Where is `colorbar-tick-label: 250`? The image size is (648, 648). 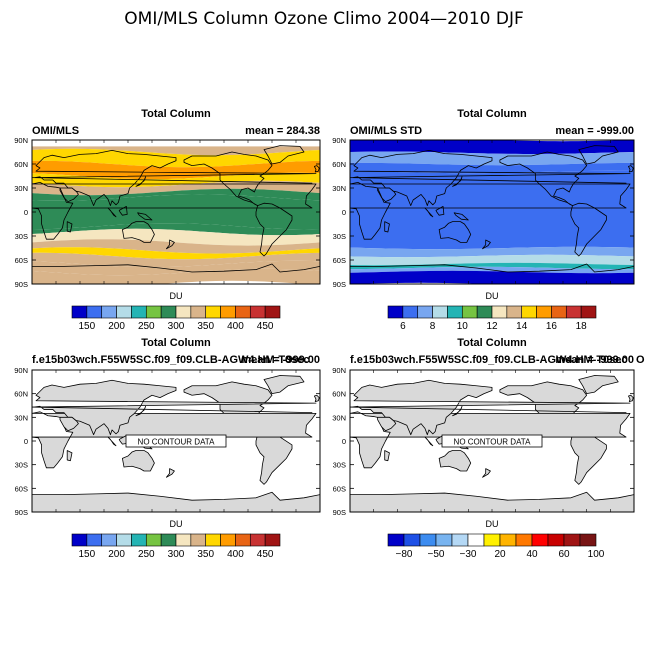
colorbar-tick-label: 250 is located at coordinates (146, 554).